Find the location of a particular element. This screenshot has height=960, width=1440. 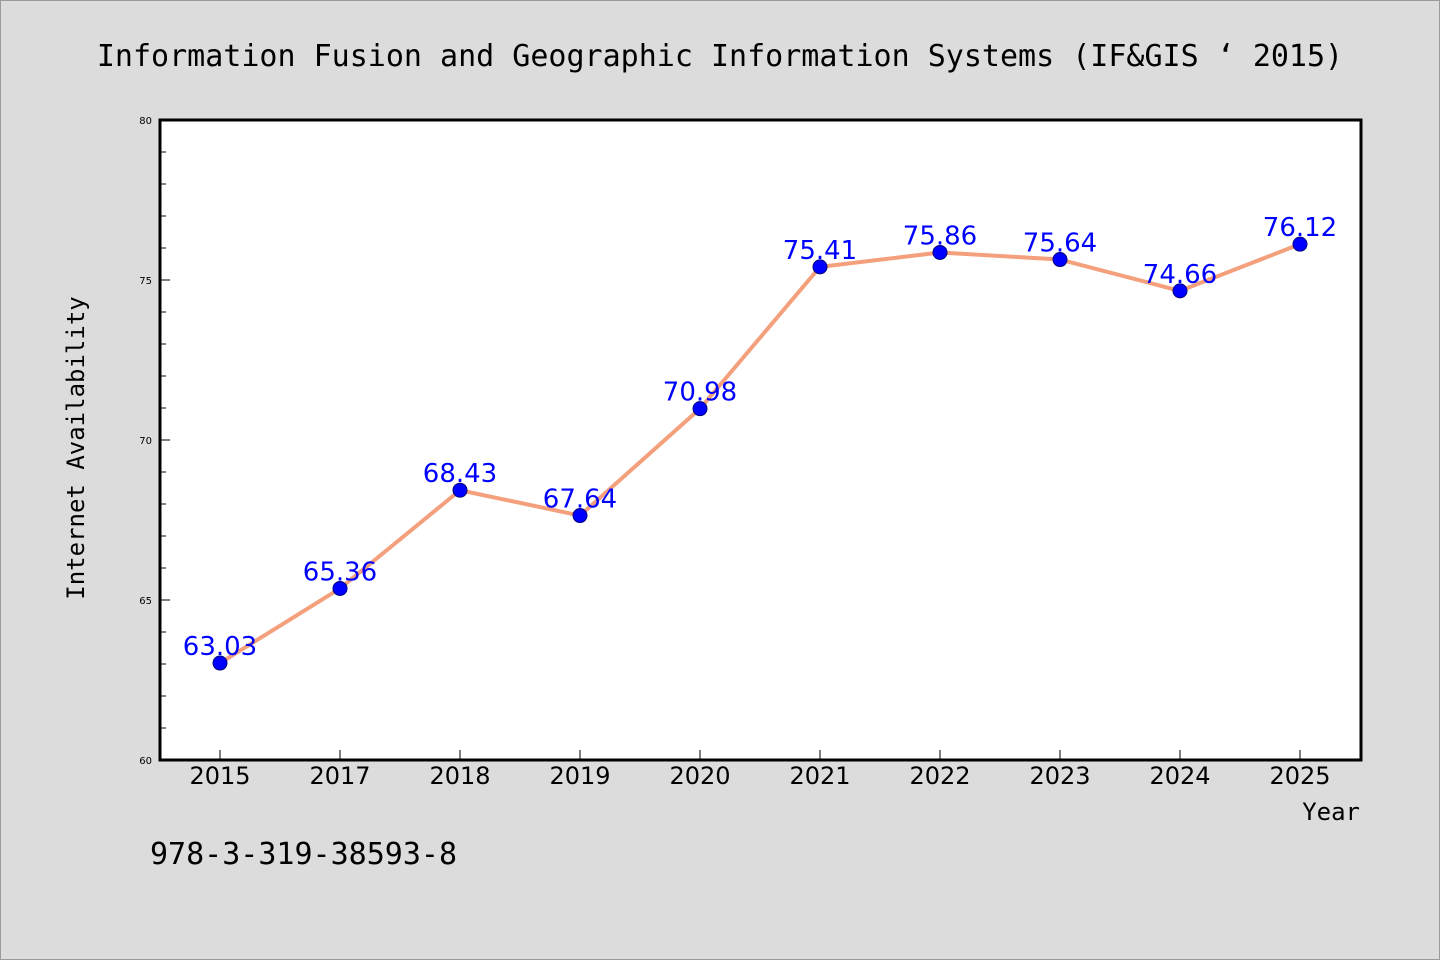

x-tick-label: 2021 is located at coordinates (819, 776).